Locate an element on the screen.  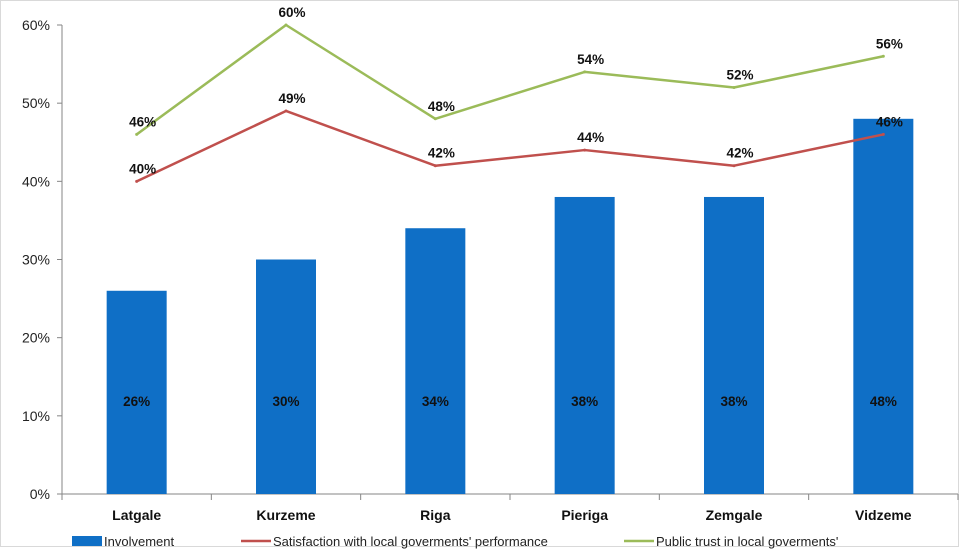
satisfaction-data-label: 44% is located at coordinates (590, 137).